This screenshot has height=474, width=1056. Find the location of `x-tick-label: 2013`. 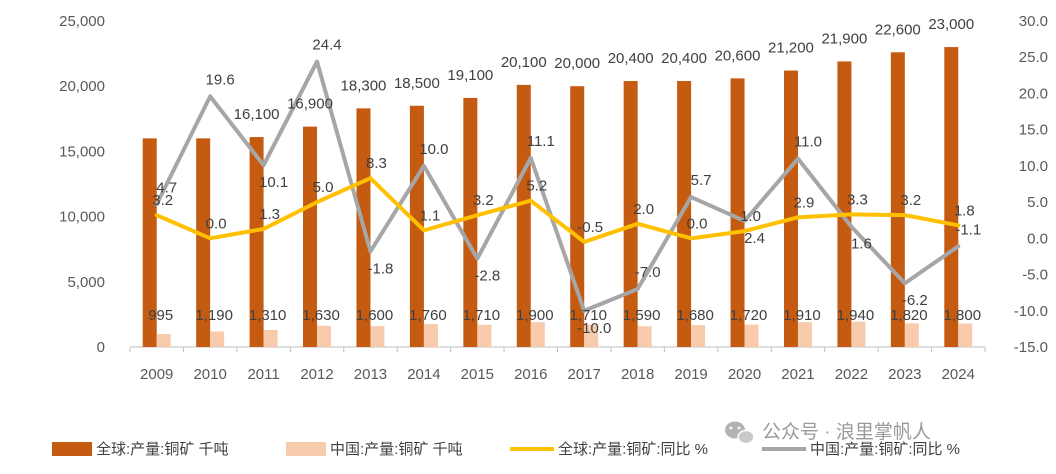

x-tick-label: 2013 is located at coordinates (370, 374).